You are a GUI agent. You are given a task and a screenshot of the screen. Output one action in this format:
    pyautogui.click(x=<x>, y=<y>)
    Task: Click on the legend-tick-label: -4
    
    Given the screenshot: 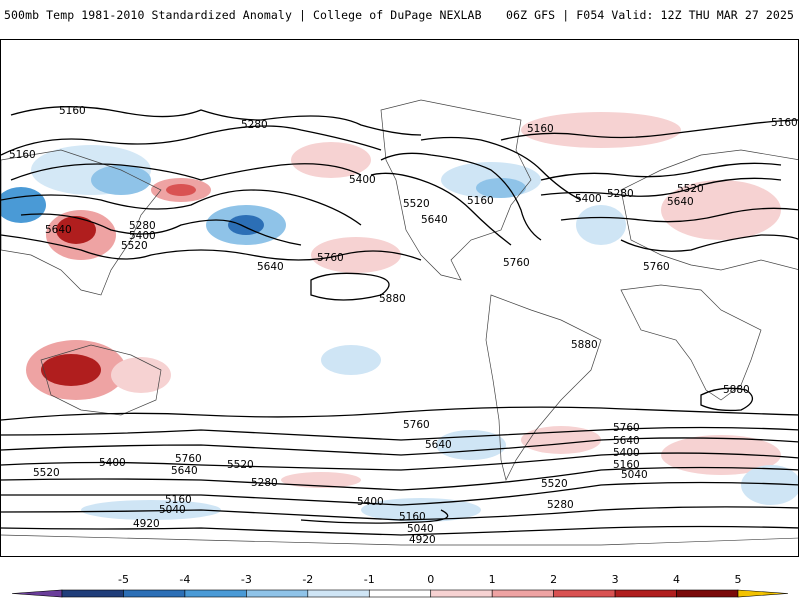 What is the action you would take?
    pyautogui.click(x=184, y=579)
    